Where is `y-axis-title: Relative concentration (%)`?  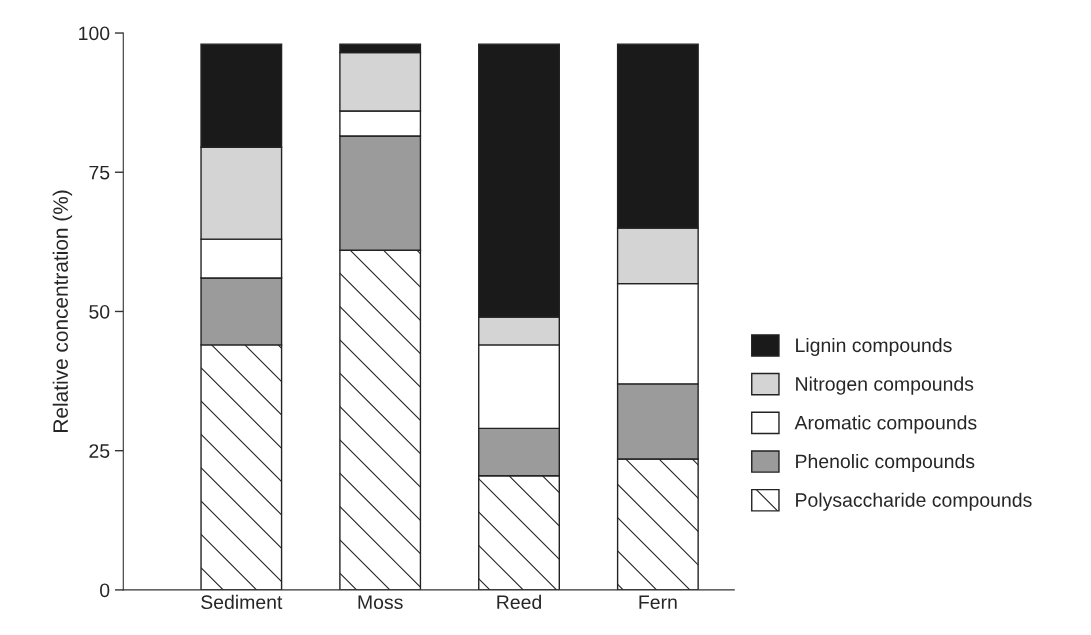
y-axis-title: Relative concentration (%) is located at coordinates (62, 311).